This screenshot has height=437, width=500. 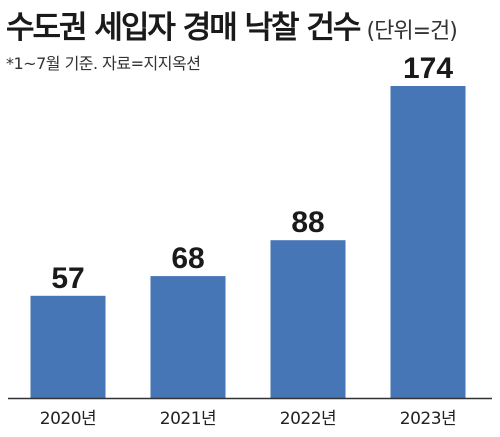 I want to click on bar-value-label-3: 174, so click(x=428, y=68).